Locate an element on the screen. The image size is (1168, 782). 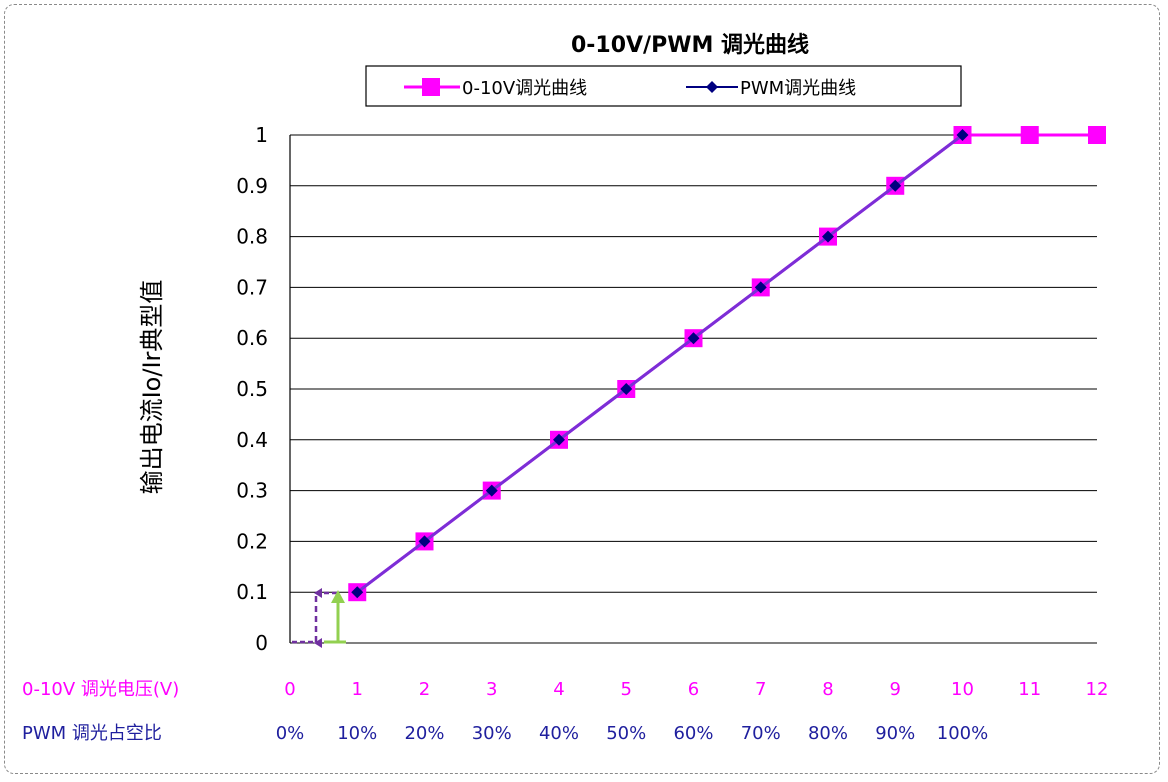
x-tick-label-voltage: 1 is located at coordinates (357, 689).